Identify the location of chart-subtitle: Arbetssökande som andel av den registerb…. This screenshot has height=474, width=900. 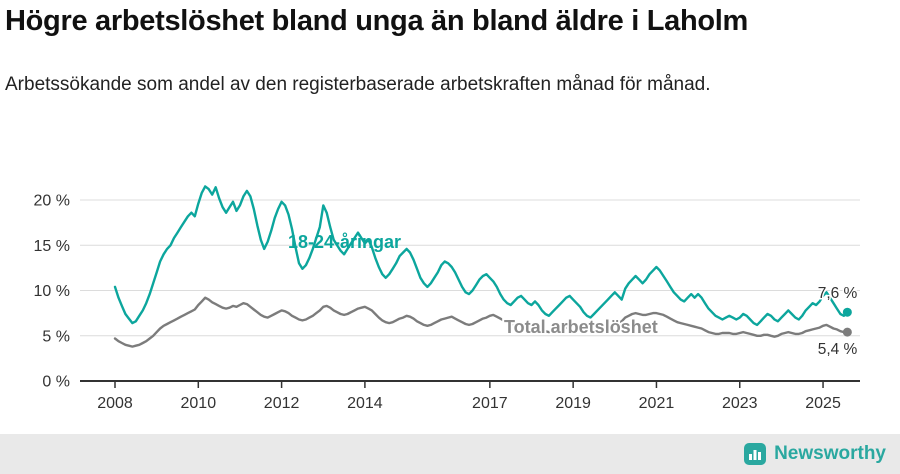
(358, 84).